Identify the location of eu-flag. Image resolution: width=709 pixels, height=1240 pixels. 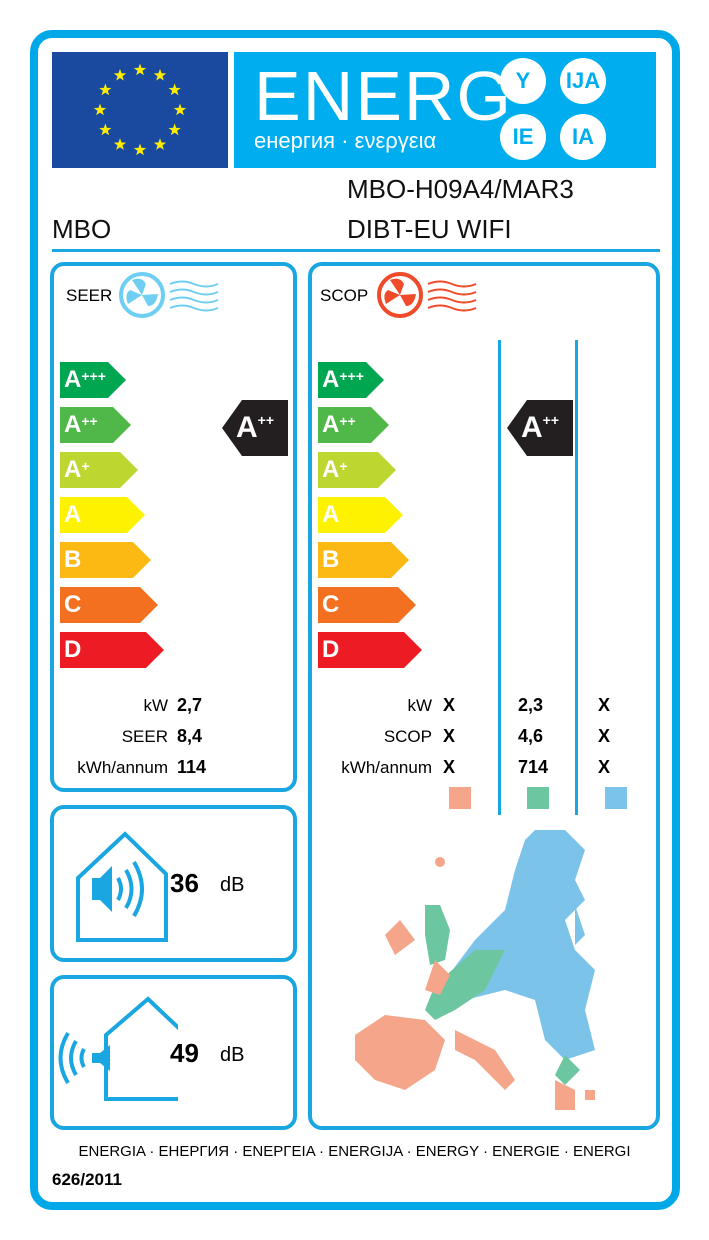
(140, 110).